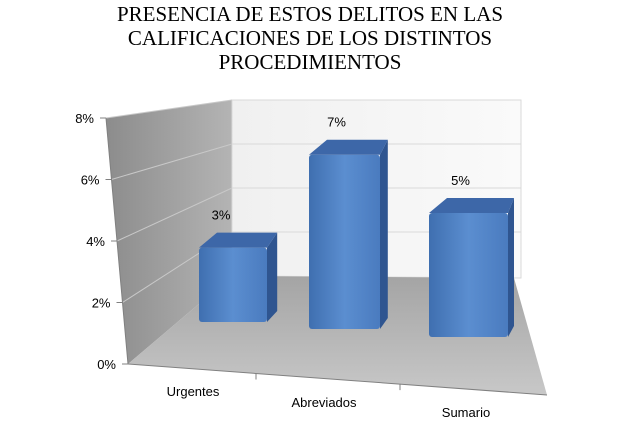 The image size is (638, 422). What do you see at coordinates (336, 122) in the screenshot?
I see `data-label: 7%` at bounding box center [336, 122].